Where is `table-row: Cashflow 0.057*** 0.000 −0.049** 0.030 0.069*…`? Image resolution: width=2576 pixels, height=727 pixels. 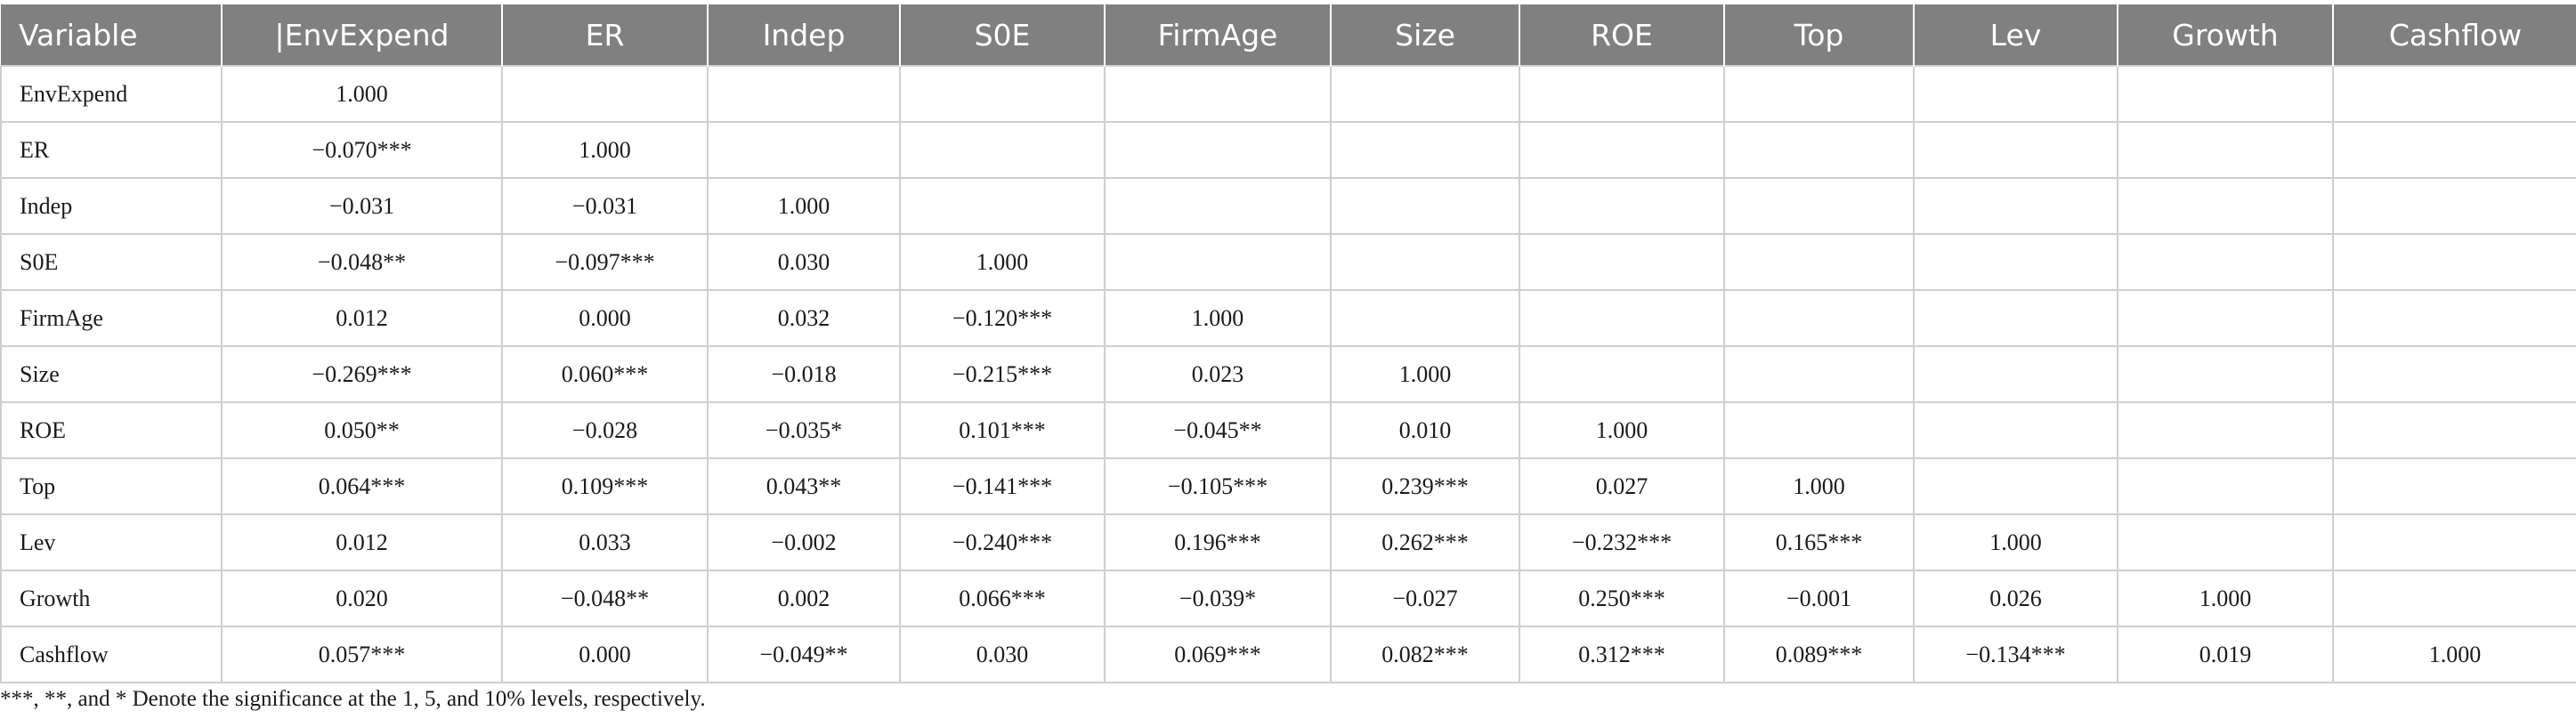 table-row: Cashflow 0.057*** 0.000 −0.049** 0.030 0.069*… is located at coordinates (1288, 654).